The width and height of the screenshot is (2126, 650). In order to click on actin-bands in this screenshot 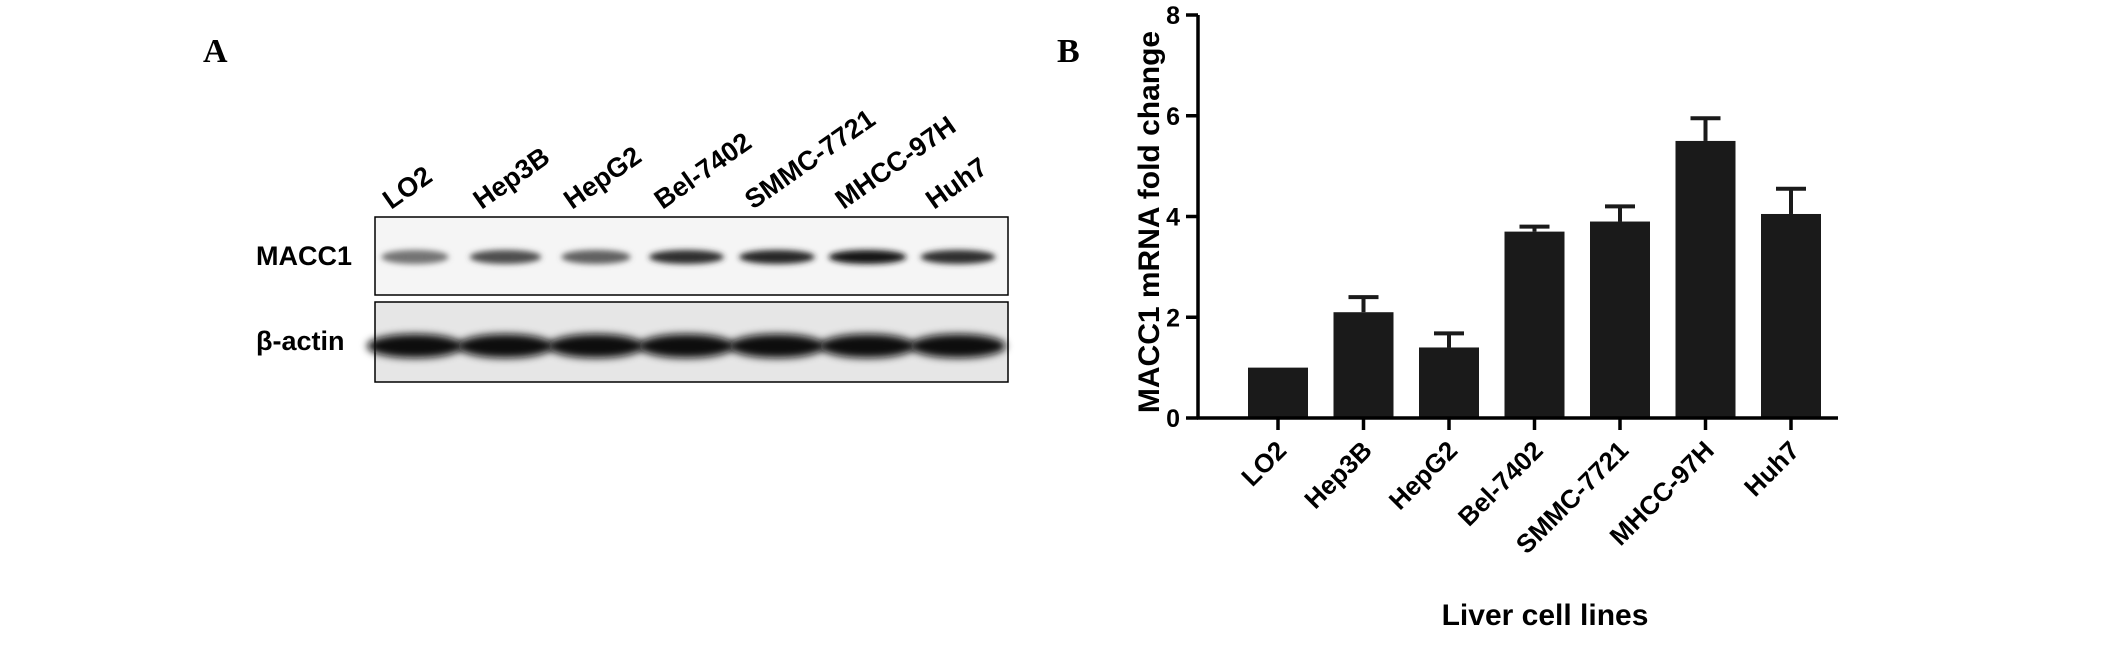, I will do `click(686, 346)`.